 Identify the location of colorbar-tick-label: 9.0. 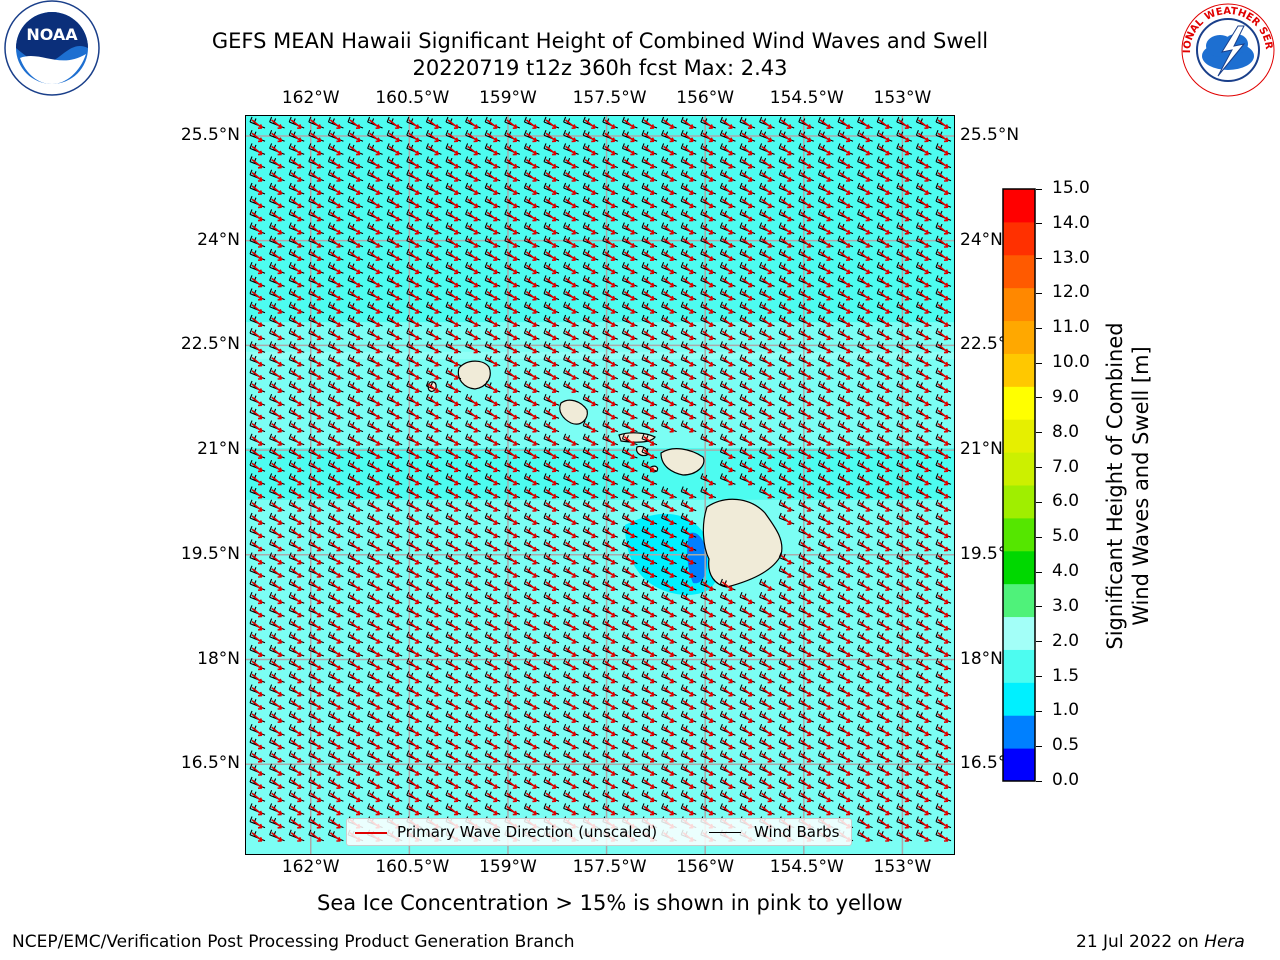
(1066, 396).